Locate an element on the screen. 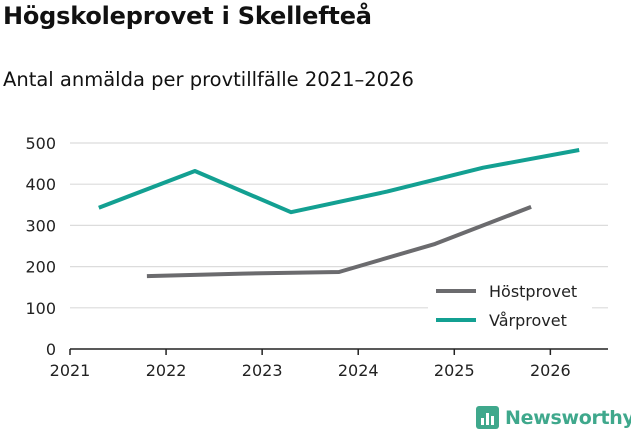 Image resolution: width=631 pixels, height=439 pixels. legend-label: Höstprovet is located at coordinates (533, 291).